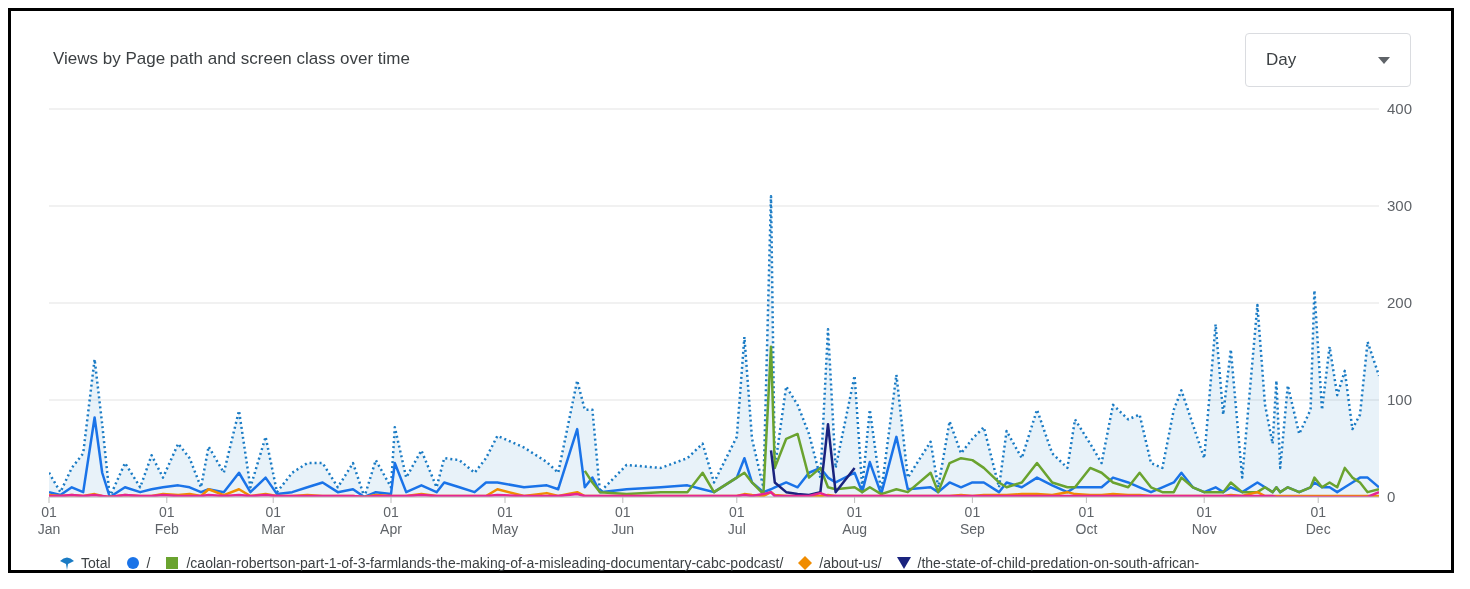 The image size is (1470, 589). What do you see at coordinates (1204, 520) in the screenshot?
I see `x-tick-label: 01 Nov` at bounding box center [1204, 520].